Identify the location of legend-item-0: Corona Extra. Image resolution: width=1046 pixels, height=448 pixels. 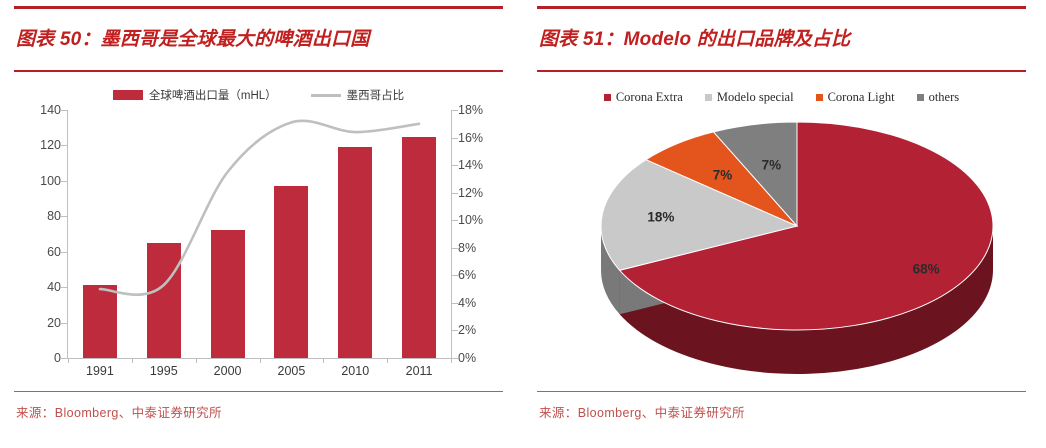
(643, 97).